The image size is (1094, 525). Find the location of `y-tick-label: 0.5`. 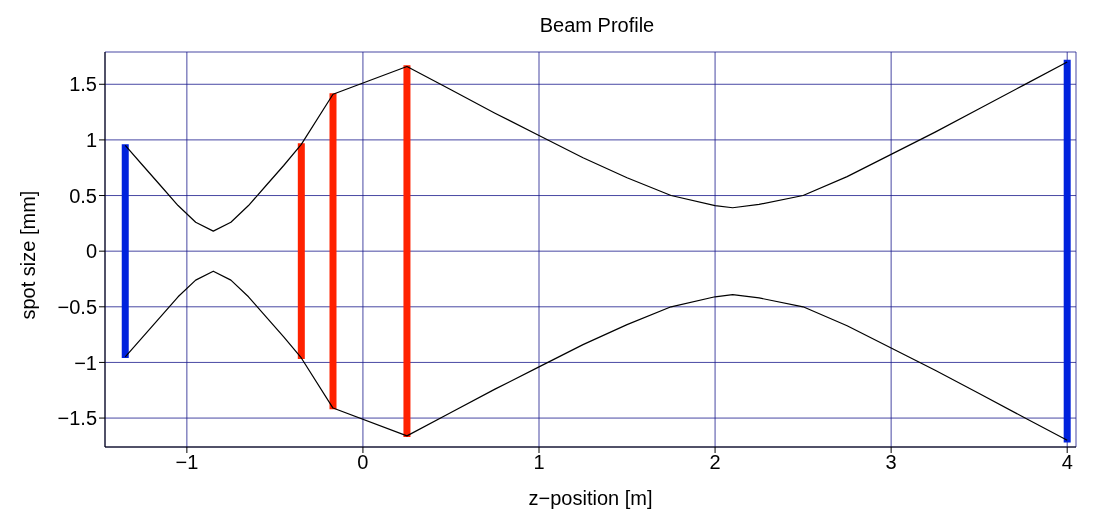

y-tick-label: 0.5 is located at coordinates (83, 195).